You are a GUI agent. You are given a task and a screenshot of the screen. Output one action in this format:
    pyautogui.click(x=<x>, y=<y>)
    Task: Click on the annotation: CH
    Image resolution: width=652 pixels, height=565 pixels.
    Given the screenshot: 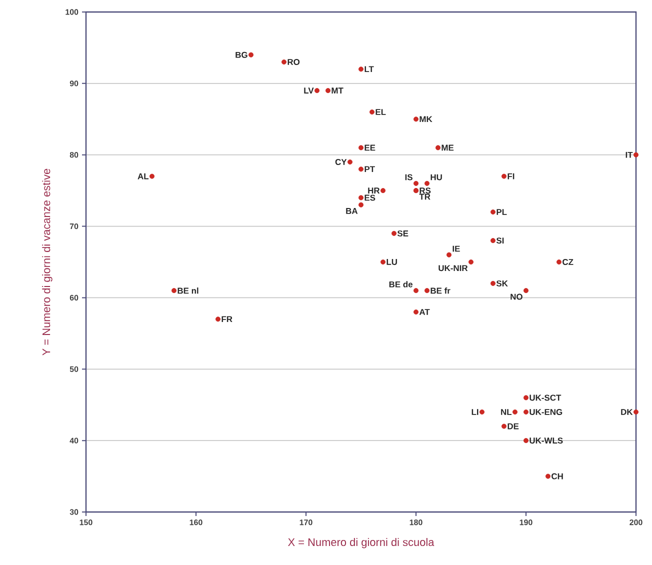 What is the action you would take?
    pyautogui.click(x=557, y=476)
    